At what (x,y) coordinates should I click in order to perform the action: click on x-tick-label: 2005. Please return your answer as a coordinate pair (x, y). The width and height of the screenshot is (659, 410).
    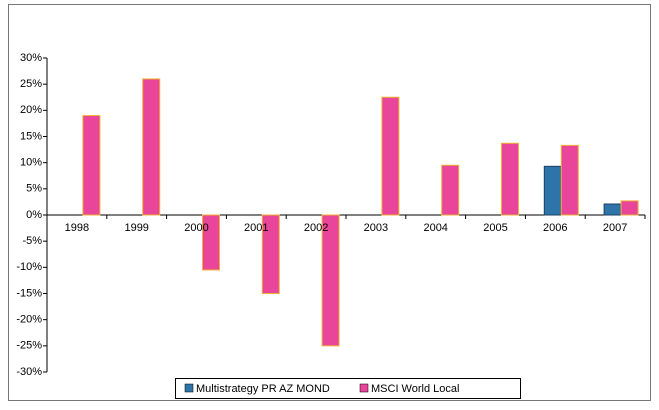
    Looking at the image, I should click on (495, 228).